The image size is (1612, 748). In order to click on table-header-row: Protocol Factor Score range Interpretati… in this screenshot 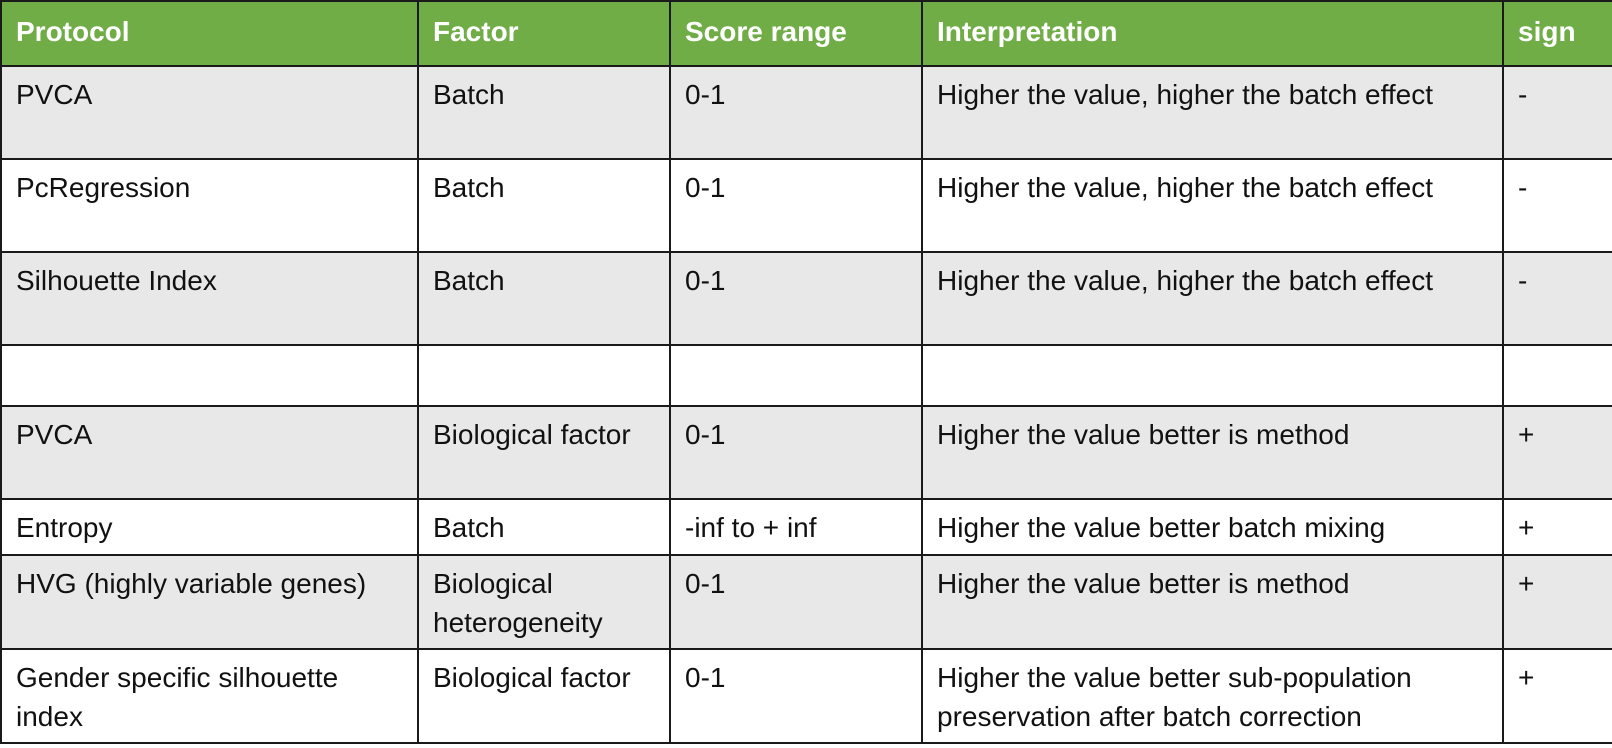, I will do `click(806, 33)`.